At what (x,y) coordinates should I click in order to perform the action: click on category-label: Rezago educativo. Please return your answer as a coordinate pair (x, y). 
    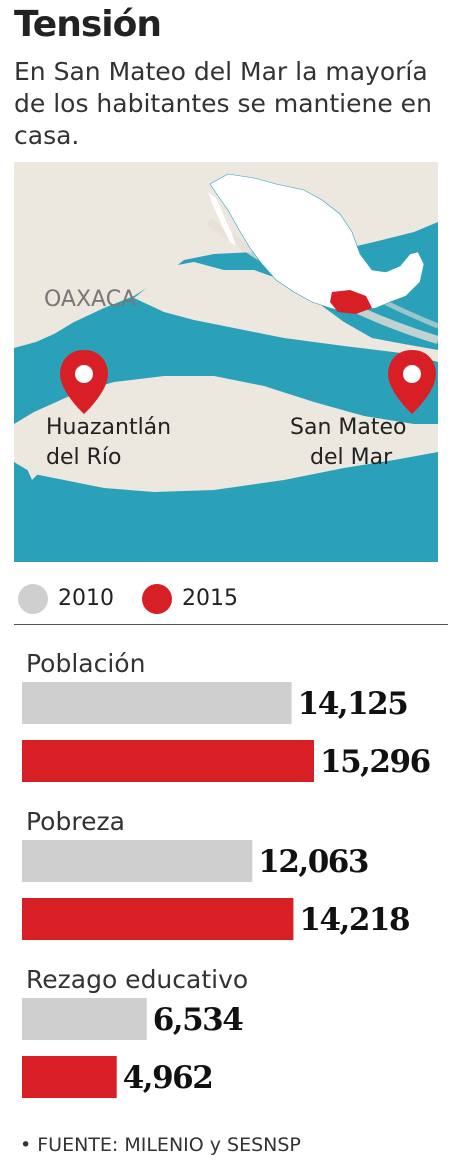
    Looking at the image, I should click on (137, 979).